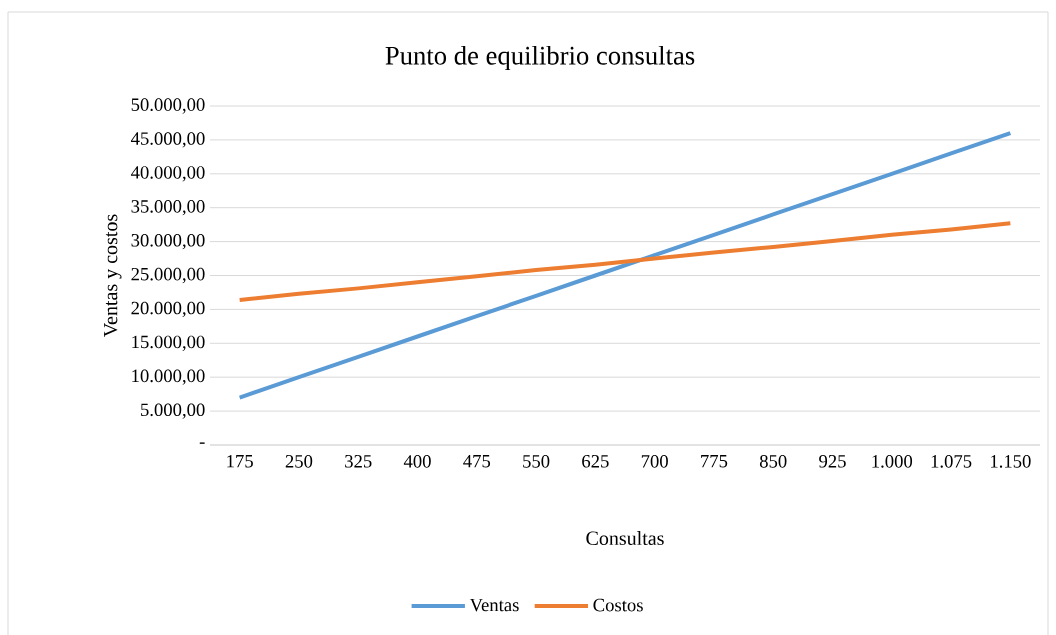  What do you see at coordinates (654, 461) in the screenshot?
I see `x-tick-label: 700` at bounding box center [654, 461].